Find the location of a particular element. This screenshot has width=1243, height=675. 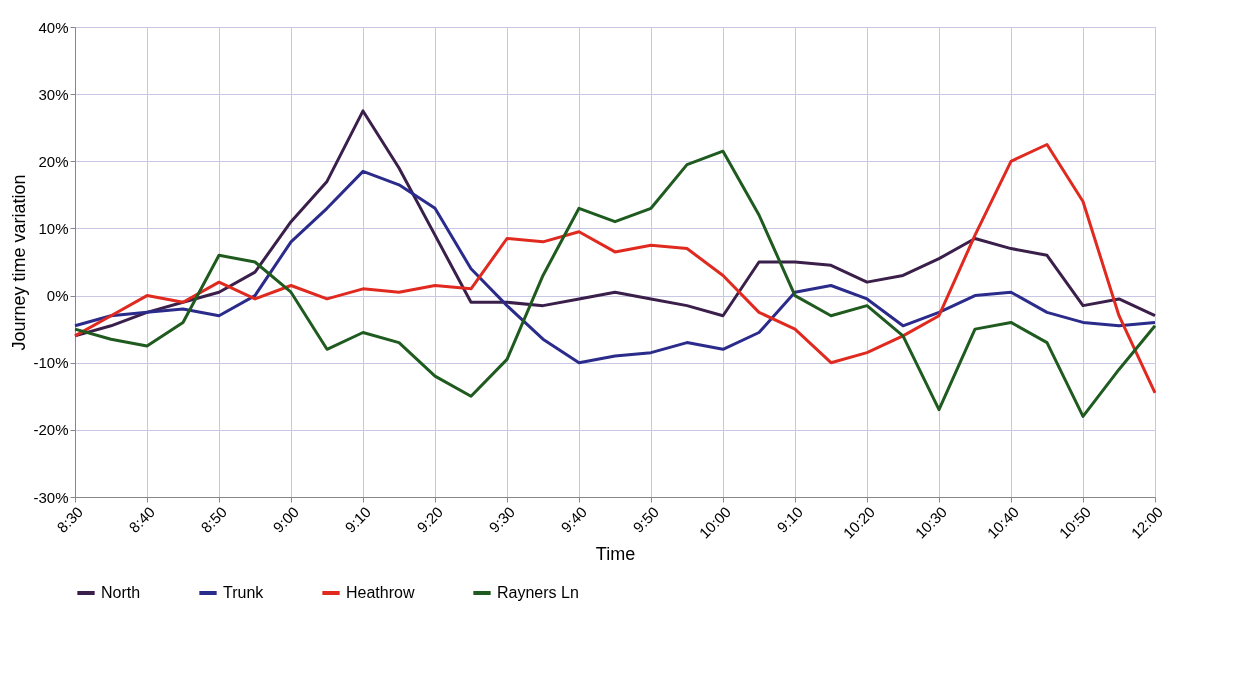

legend-label: Rayners Ln is located at coordinates (538, 592).